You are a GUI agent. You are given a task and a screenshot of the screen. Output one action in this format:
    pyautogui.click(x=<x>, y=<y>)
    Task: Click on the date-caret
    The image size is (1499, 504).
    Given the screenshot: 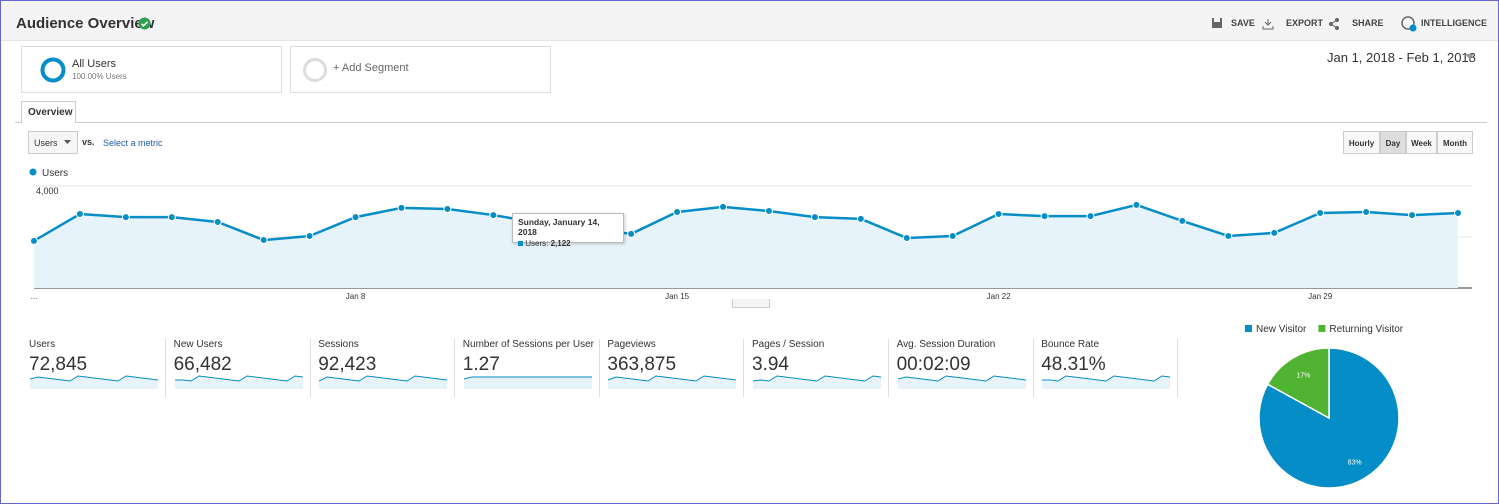 What is the action you would take?
    pyautogui.click(x=1469, y=56)
    